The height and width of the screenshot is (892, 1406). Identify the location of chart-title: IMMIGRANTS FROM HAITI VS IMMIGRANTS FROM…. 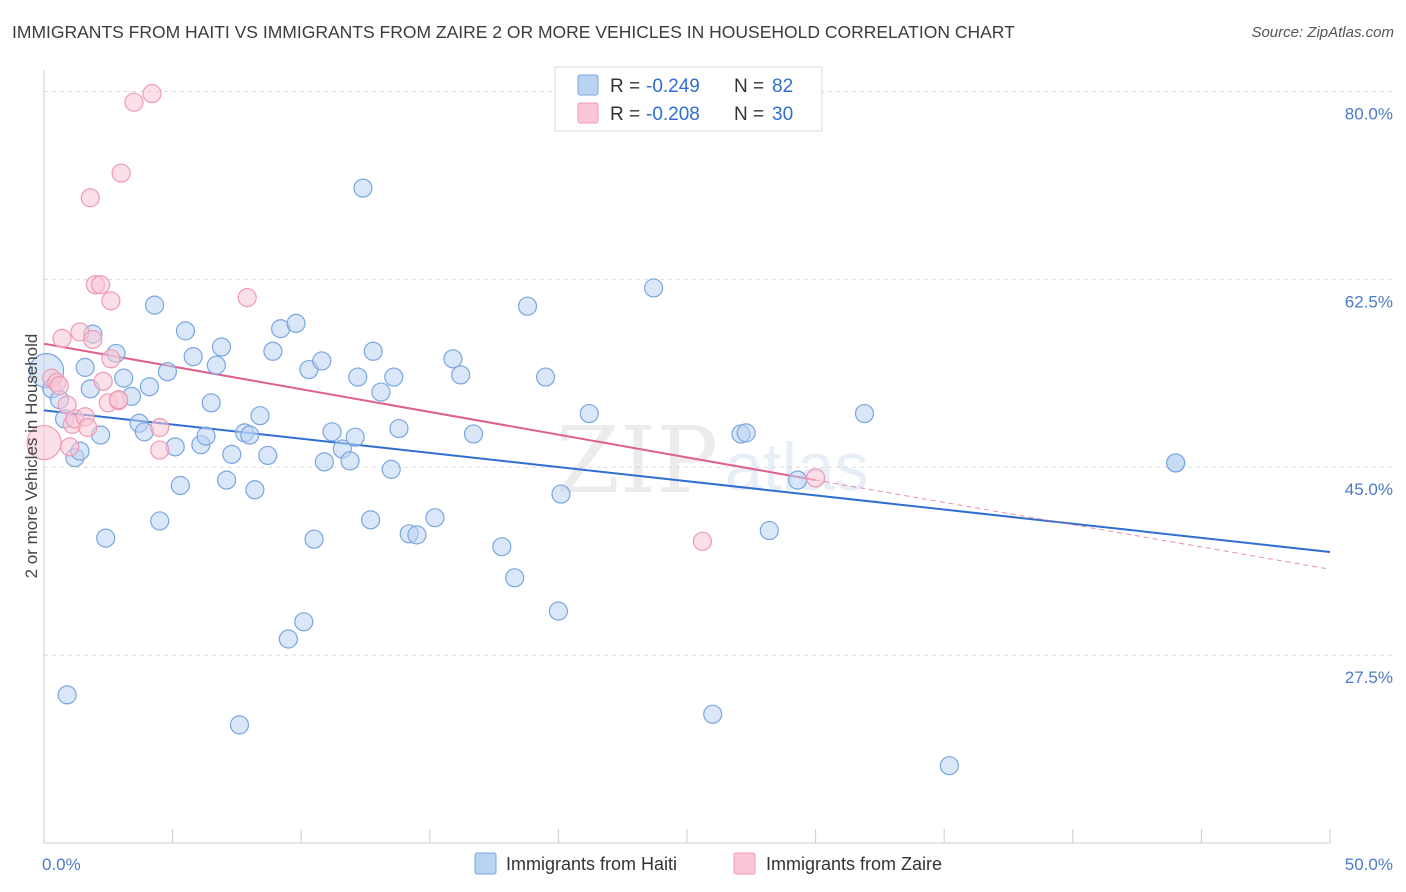
(513, 32).